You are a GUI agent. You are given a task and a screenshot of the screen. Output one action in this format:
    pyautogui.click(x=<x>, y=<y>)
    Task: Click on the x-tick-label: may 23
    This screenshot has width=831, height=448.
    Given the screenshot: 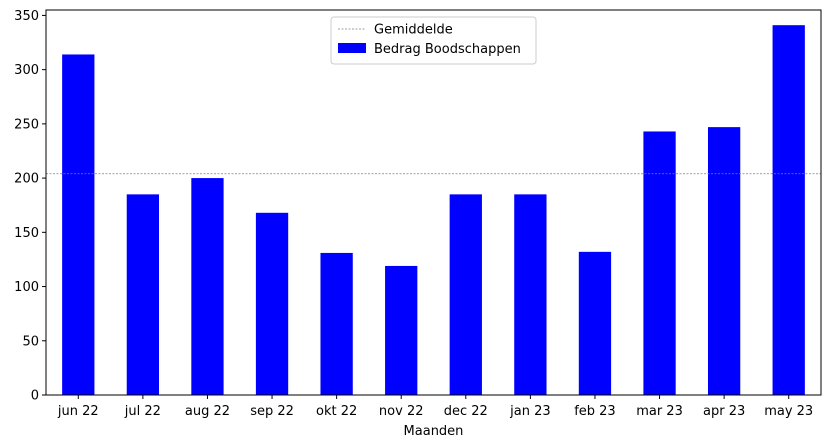 What is the action you would take?
    pyautogui.click(x=788, y=411)
    